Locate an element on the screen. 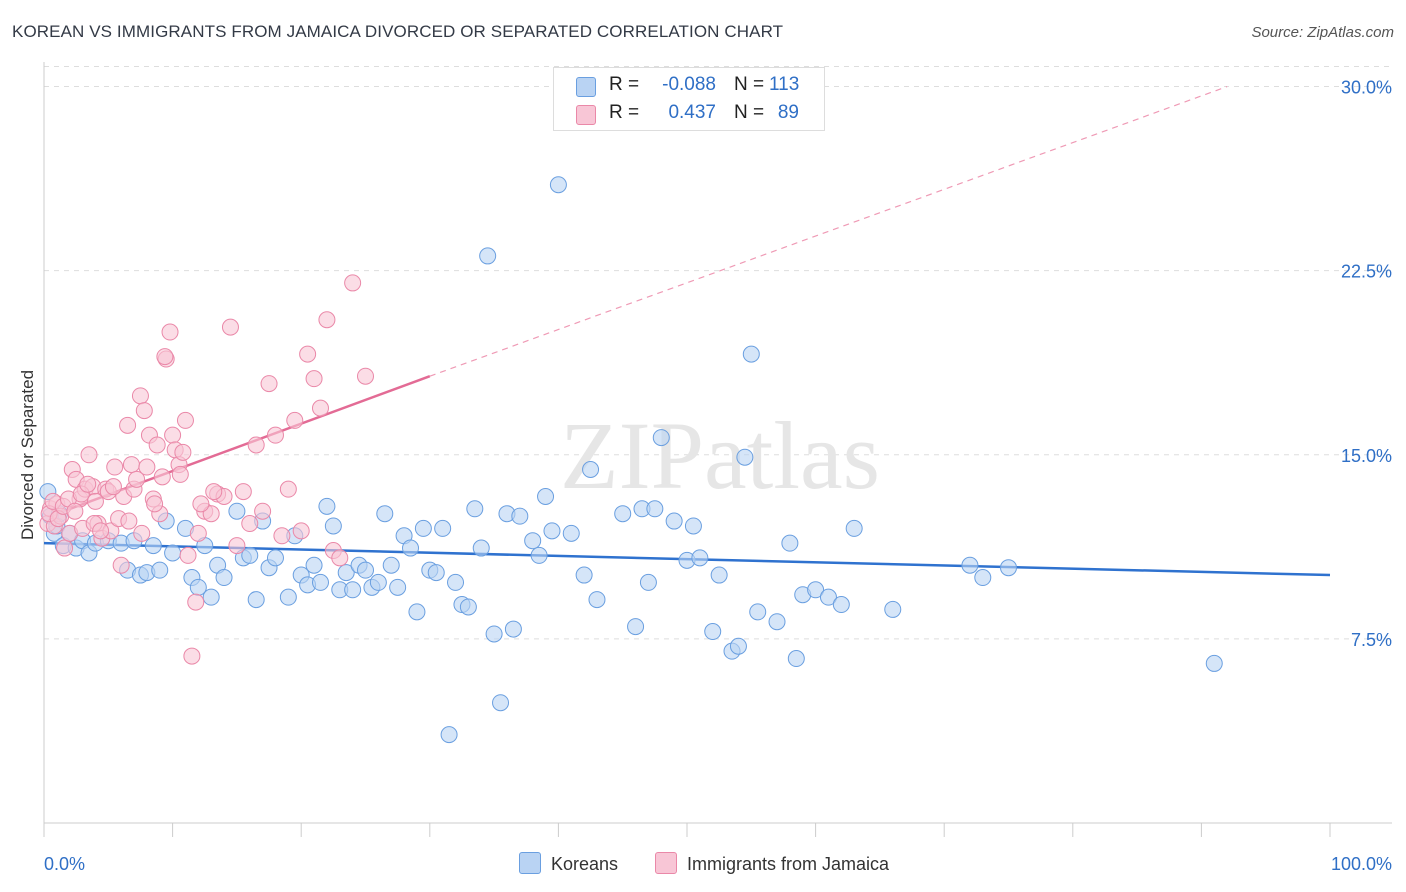 The width and height of the screenshot is (1406, 892). n-label: N = is located at coordinates (749, 112).